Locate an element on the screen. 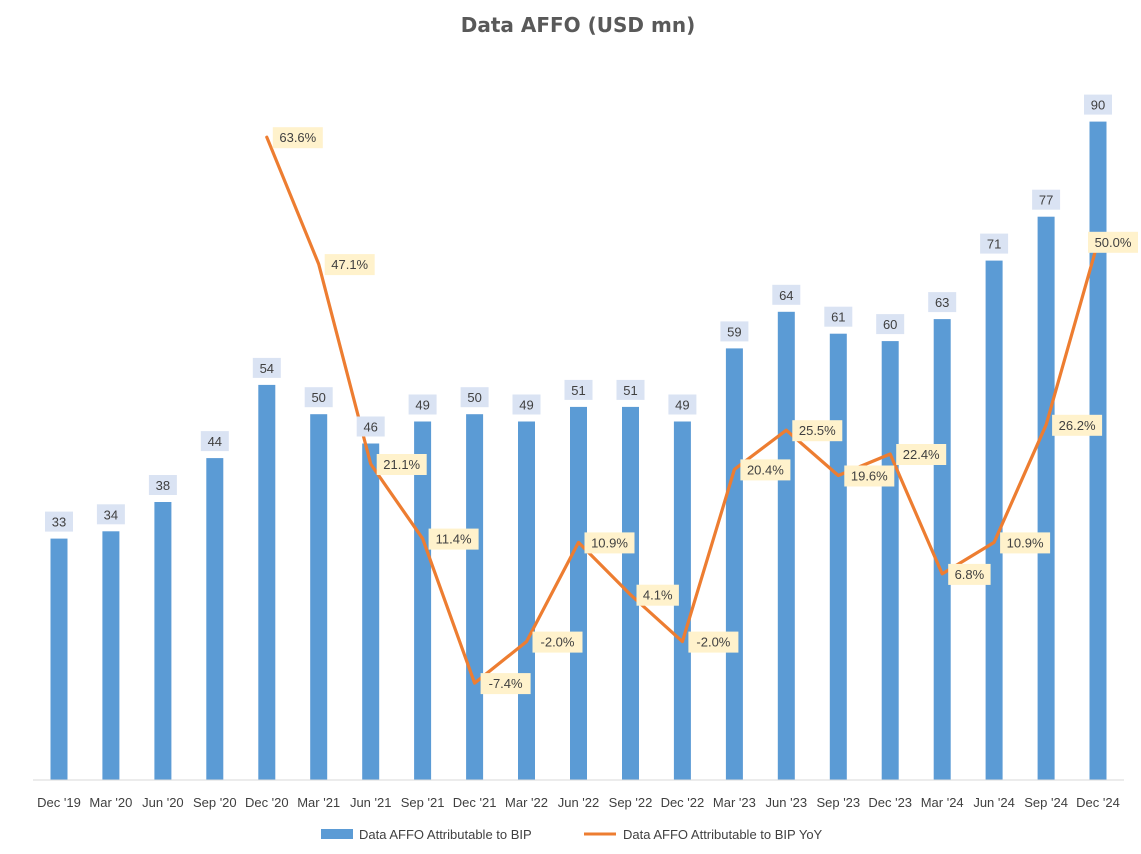  bar-label-text: 71 is located at coordinates (994, 244).